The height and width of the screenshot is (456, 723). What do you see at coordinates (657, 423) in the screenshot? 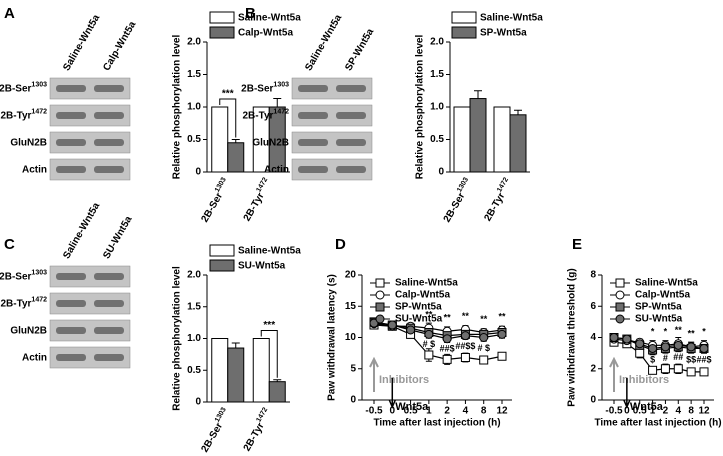
I see `x-axis-title: Time after last injection (h)` at bounding box center [657, 423].